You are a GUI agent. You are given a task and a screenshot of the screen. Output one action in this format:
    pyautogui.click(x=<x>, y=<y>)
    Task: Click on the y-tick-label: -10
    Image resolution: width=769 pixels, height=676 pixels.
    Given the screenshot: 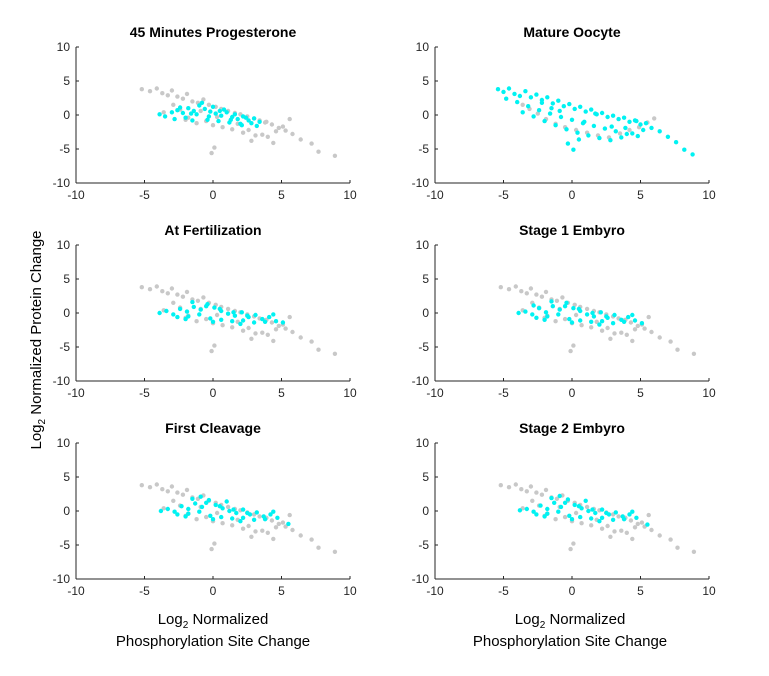 What is the action you would take?
    pyautogui.click(x=62, y=381)
    